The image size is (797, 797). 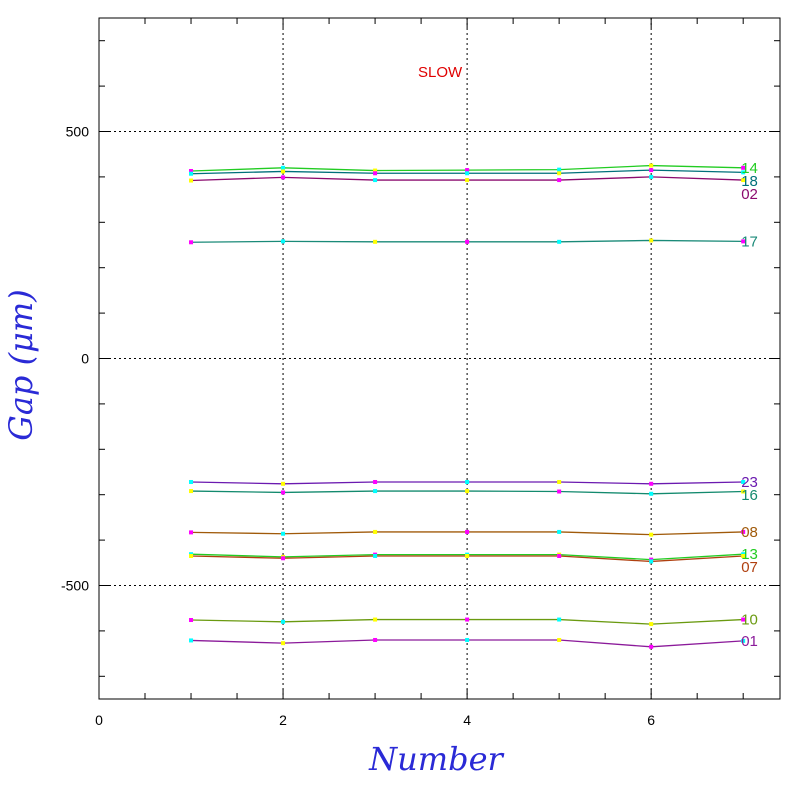 I want to click on series-label-18: 18, so click(x=749, y=181).